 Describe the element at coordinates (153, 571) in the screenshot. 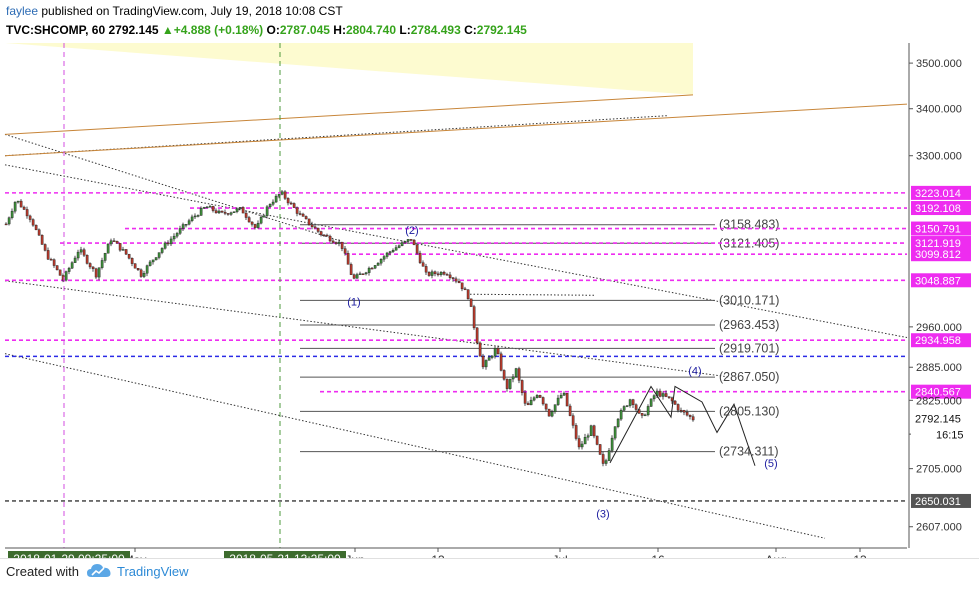

I see `tradingview-link: TradingView` at that location.